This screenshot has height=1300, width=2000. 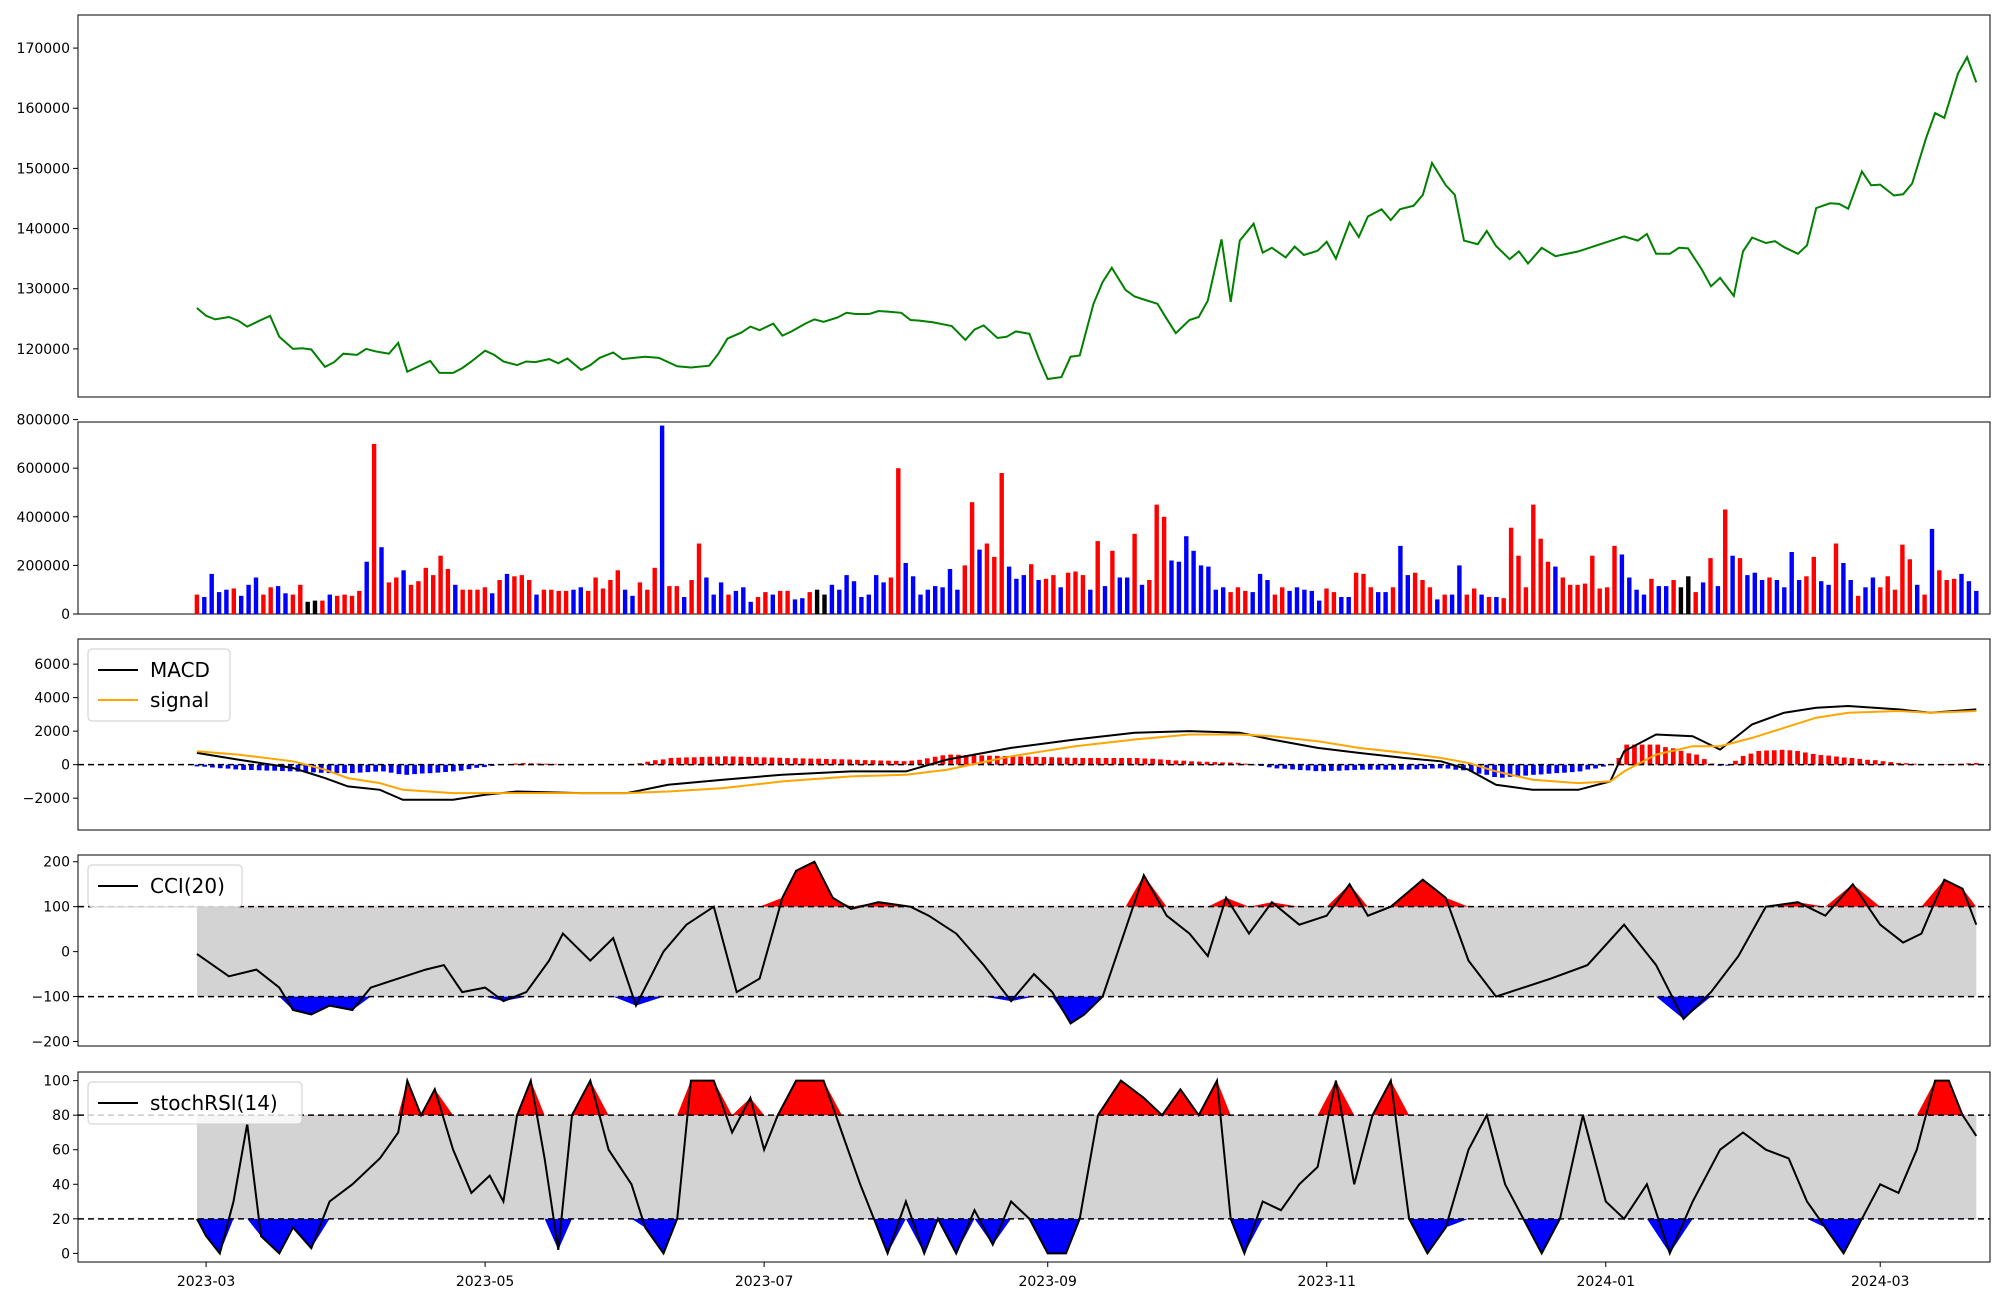 What do you see at coordinates (1086, 884) in the screenshot?
I see `overbought-fill` at bounding box center [1086, 884].